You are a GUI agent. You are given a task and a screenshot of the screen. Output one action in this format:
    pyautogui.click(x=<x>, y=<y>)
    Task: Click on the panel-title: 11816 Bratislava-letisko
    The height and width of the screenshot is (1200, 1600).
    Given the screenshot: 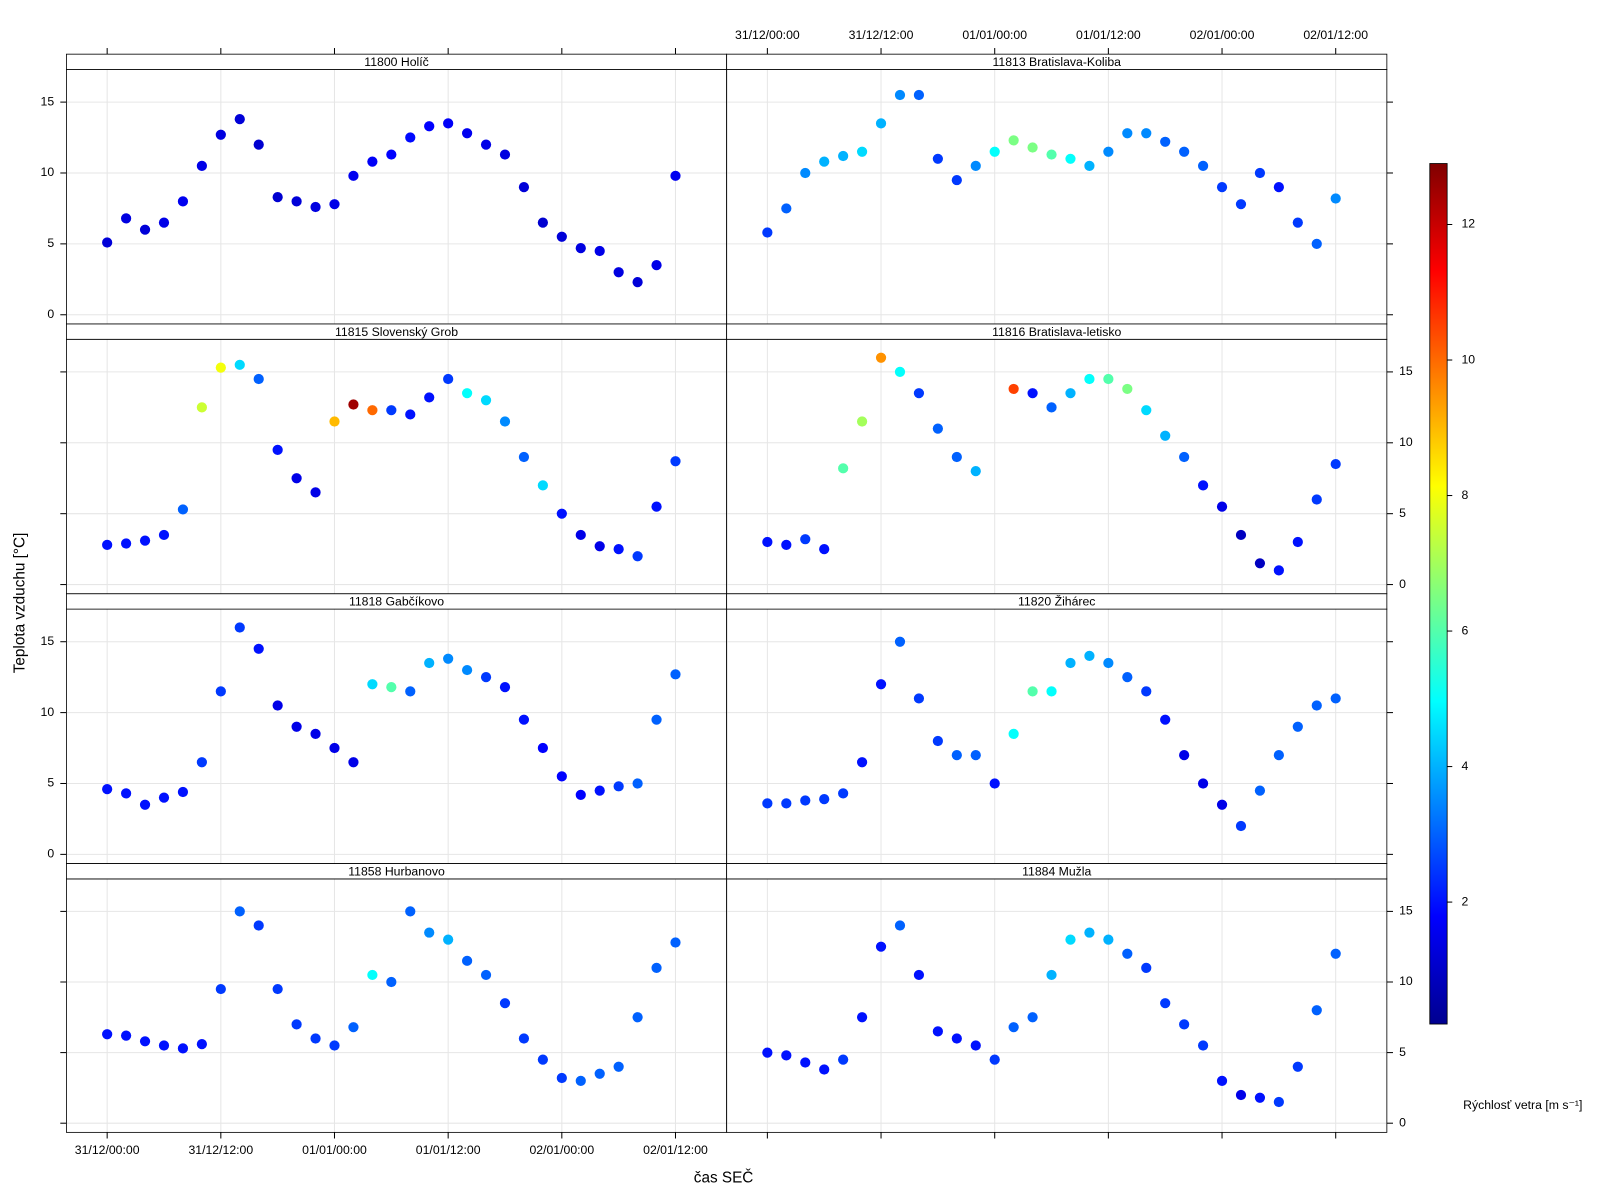 What is the action you would take?
    pyautogui.click(x=1056, y=332)
    